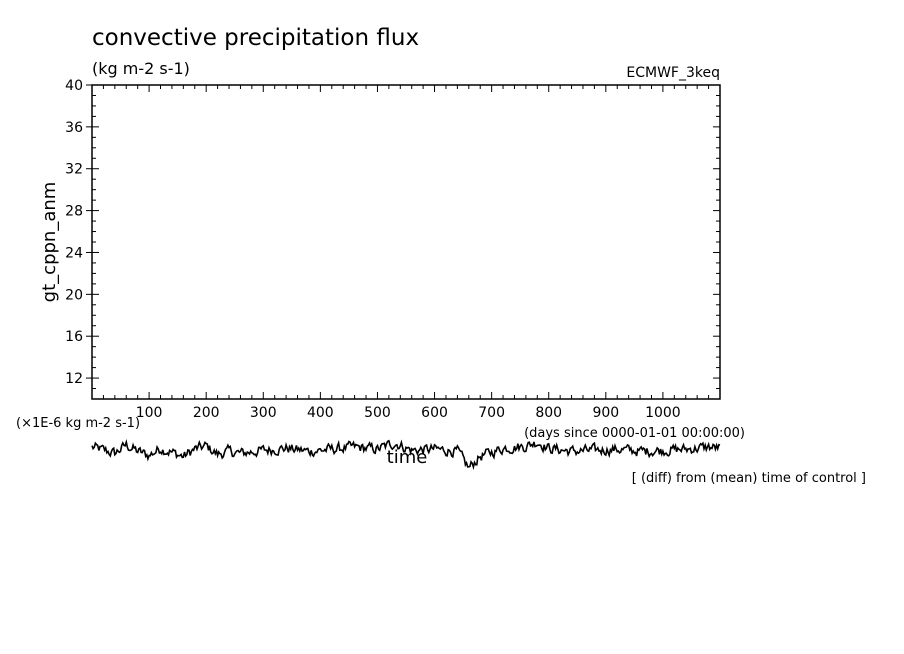 This screenshot has height=654, width=904. I want to click on x-tick-label: 700, so click(491, 413).